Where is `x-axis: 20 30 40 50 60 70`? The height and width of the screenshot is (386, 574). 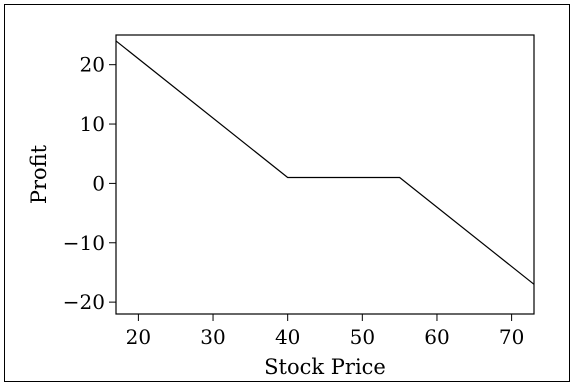 x-axis: 20 30 40 50 60 70 is located at coordinates (325, 331).